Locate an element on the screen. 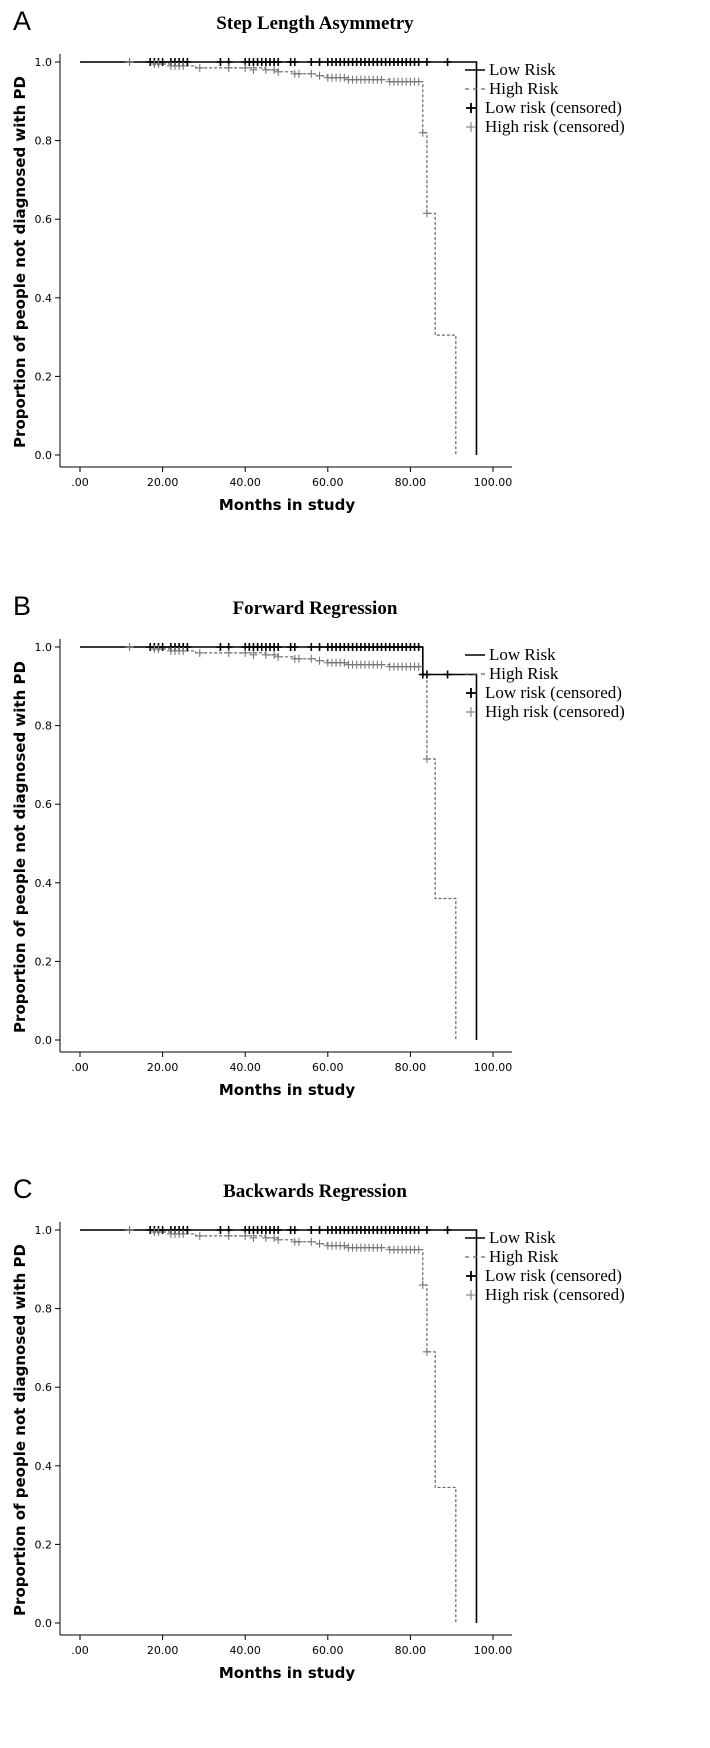  x-tick-label: 100.00 is located at coordinates (493, 1650).